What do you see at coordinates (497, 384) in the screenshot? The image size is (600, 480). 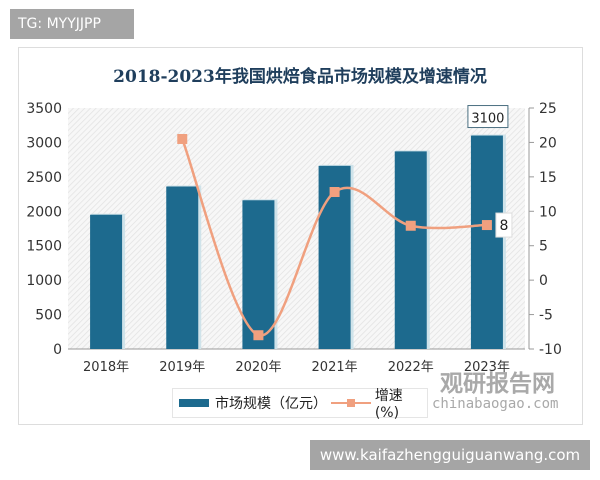 I see `watermark-logo-text: 观研报告网` at bounding box center [497, 384].